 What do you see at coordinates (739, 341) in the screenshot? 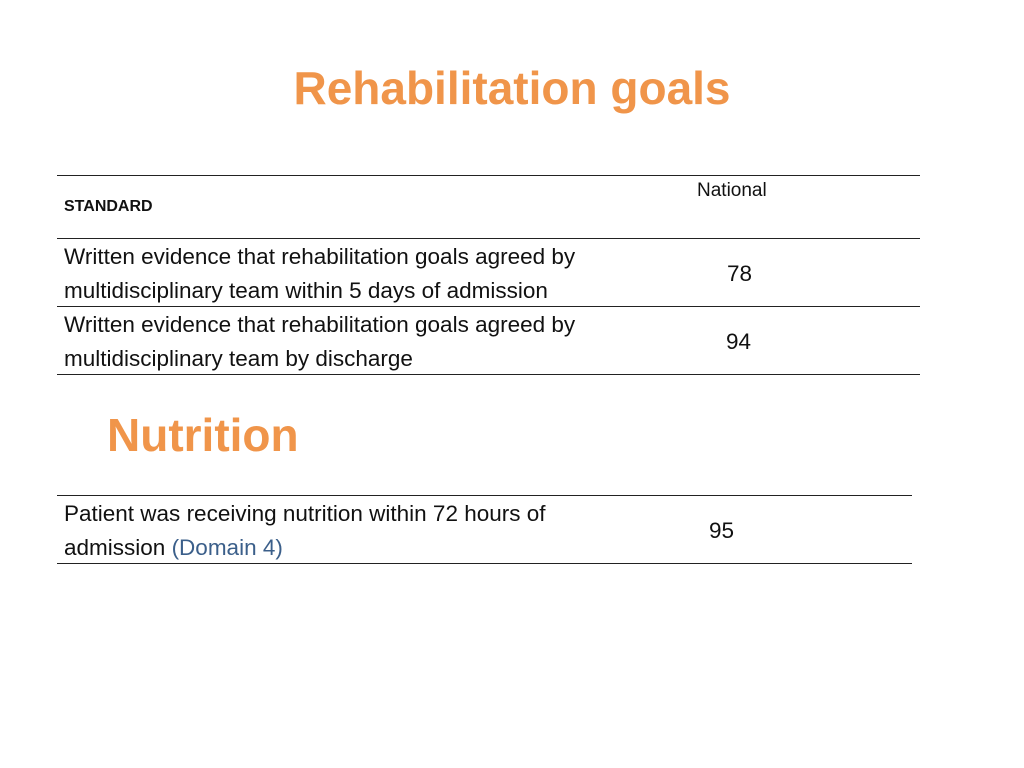
I see `national-value: 94` at bounding box center [739, 341].